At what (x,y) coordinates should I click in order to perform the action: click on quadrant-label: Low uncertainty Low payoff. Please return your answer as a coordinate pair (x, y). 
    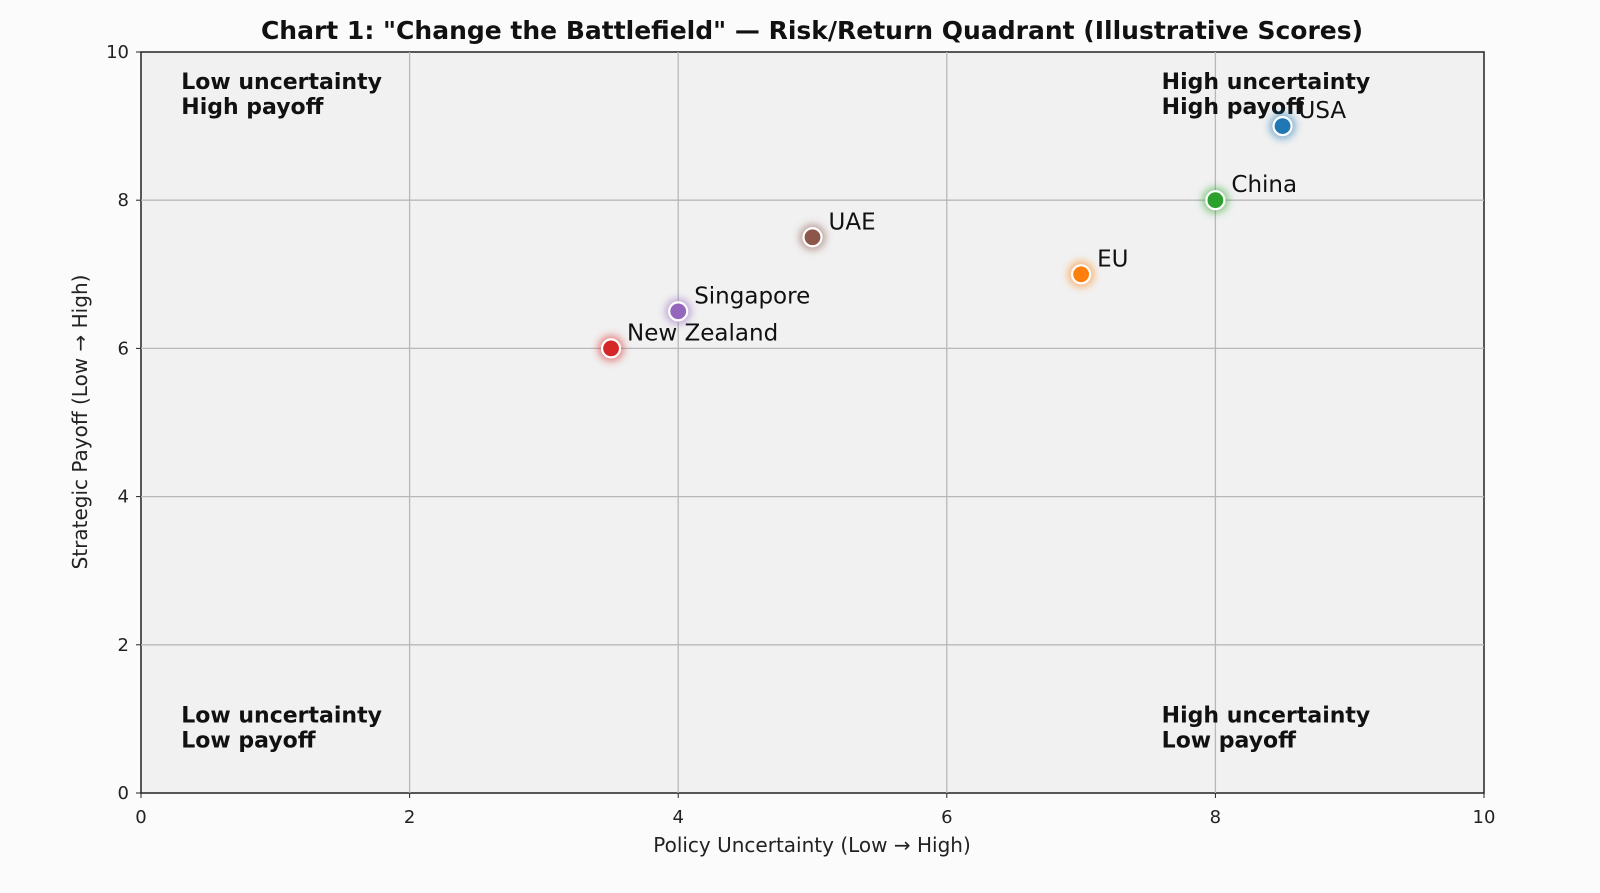
    Looking at the image, I should click on (281, 729).